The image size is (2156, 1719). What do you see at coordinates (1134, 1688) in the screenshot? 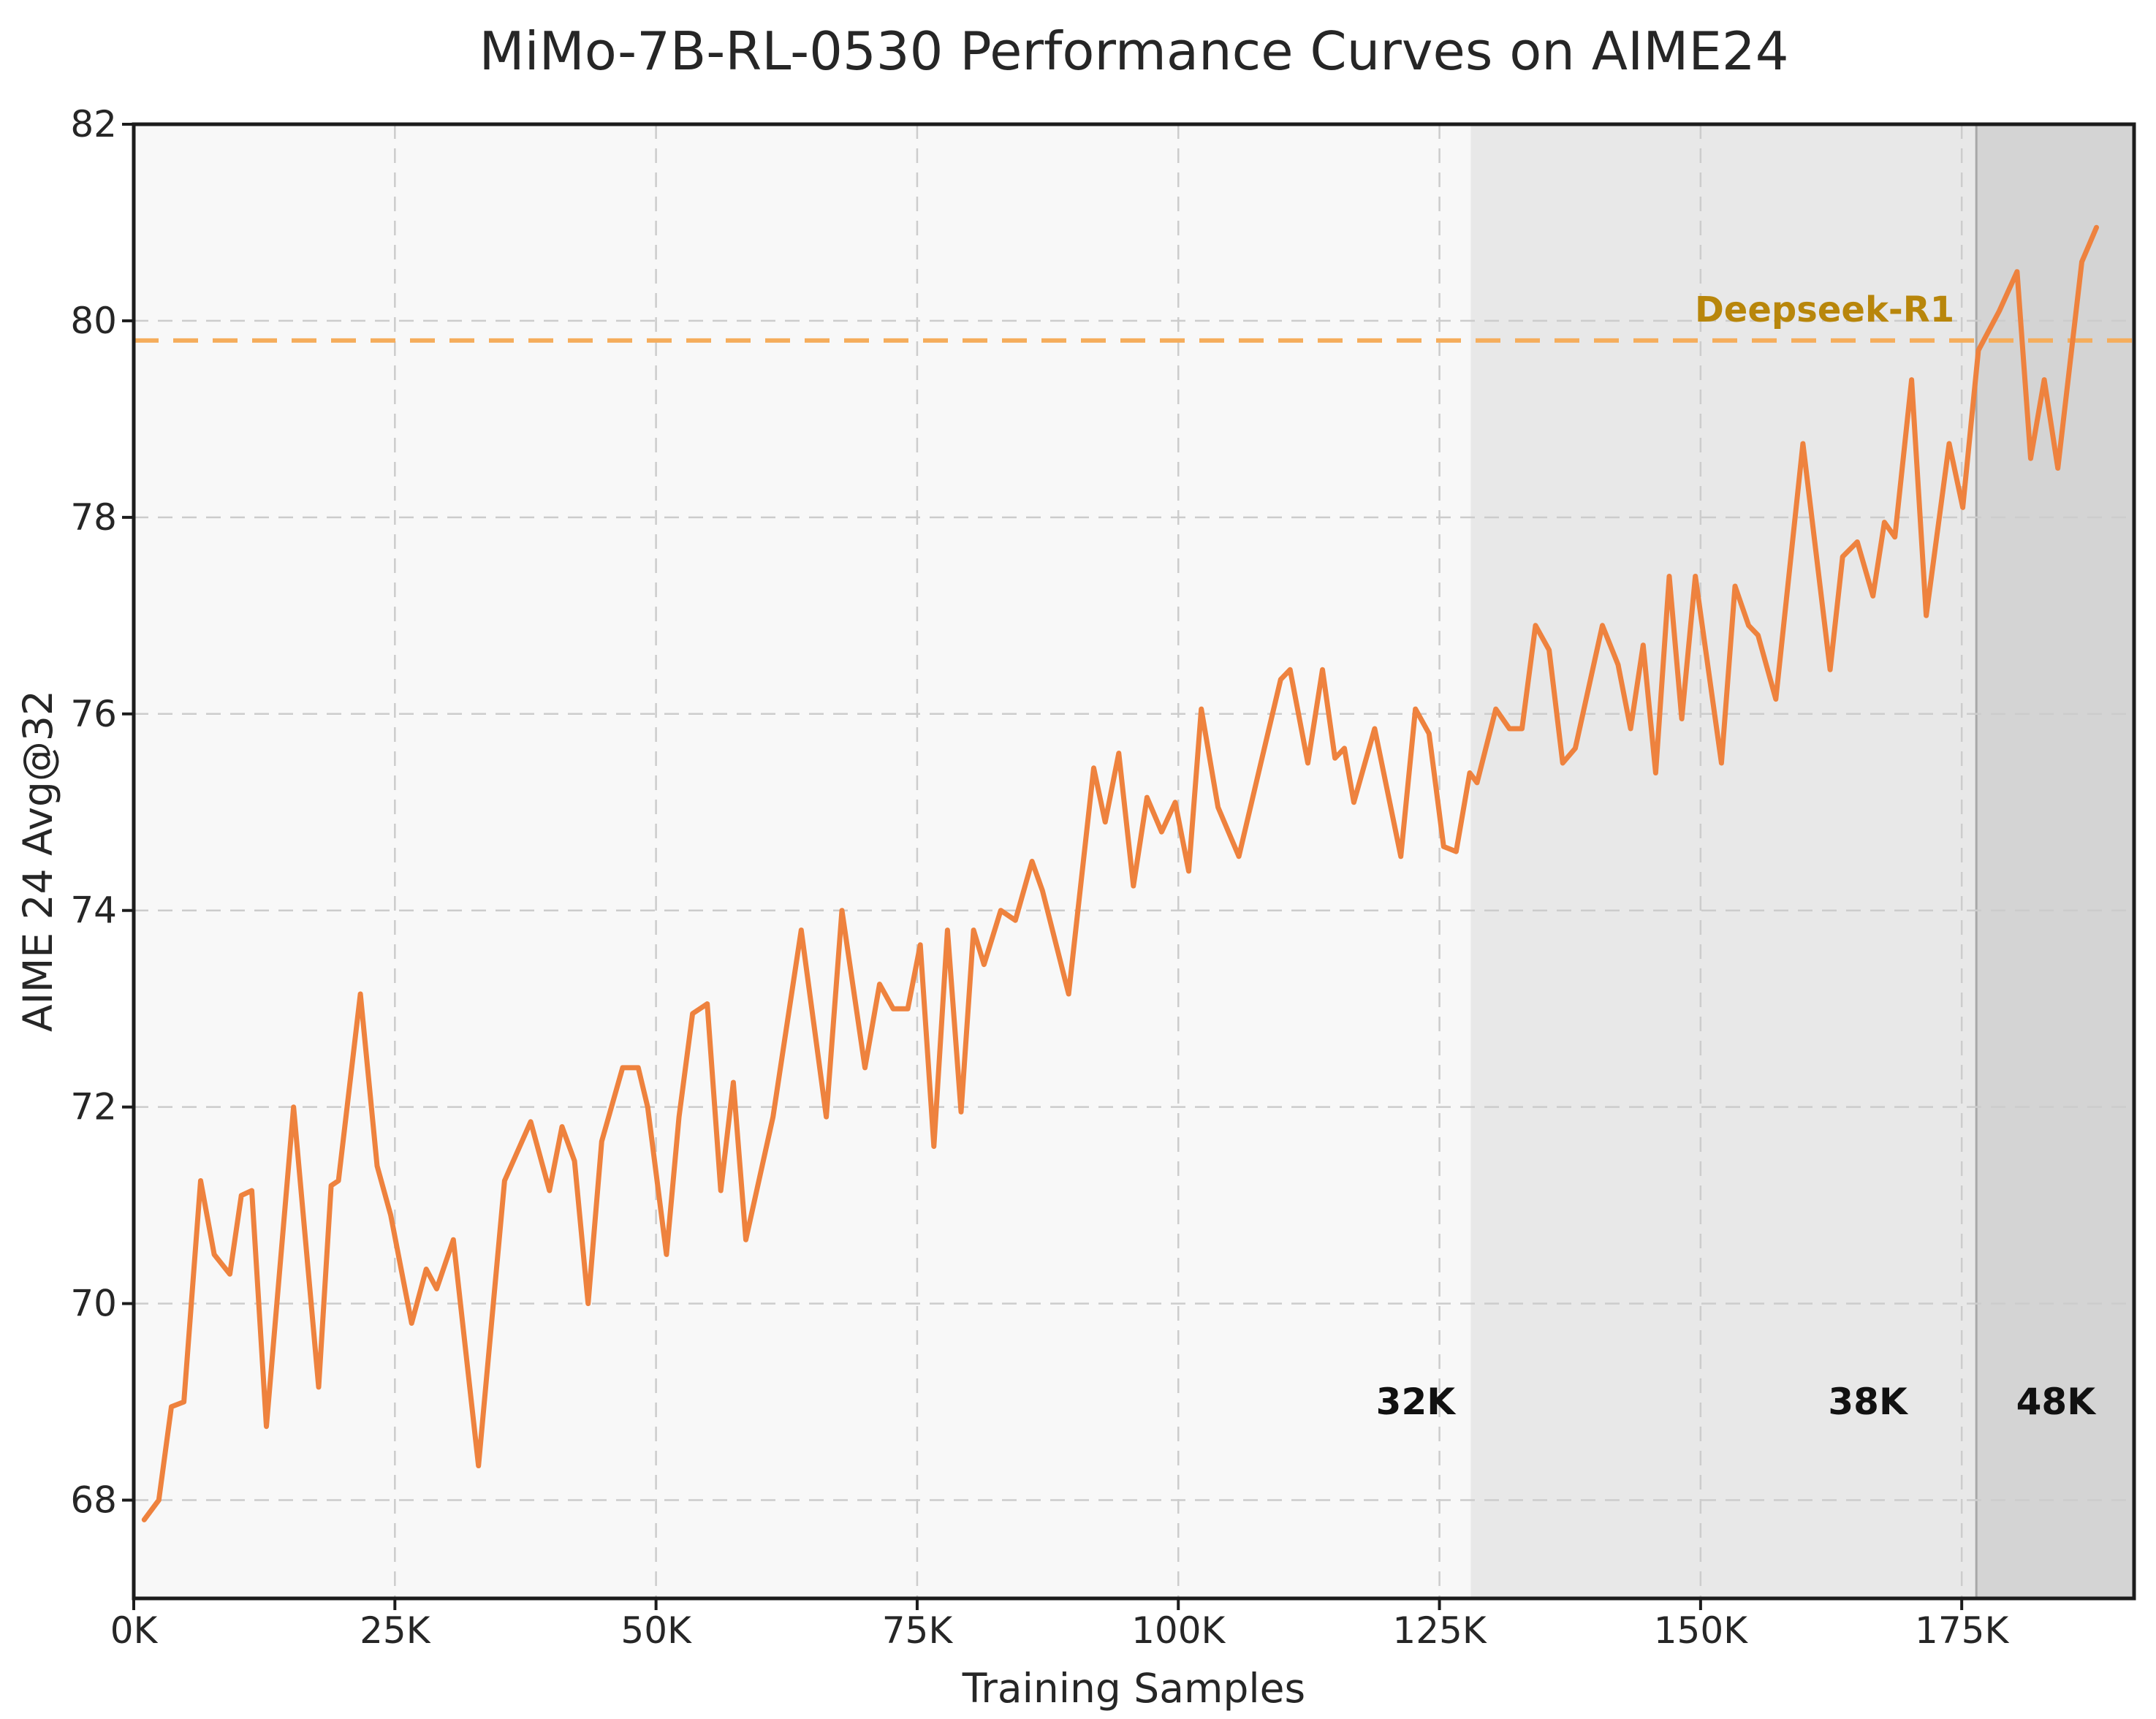
I see `x-axis-label: Training Samples` at bounding box center [1134, 1688].